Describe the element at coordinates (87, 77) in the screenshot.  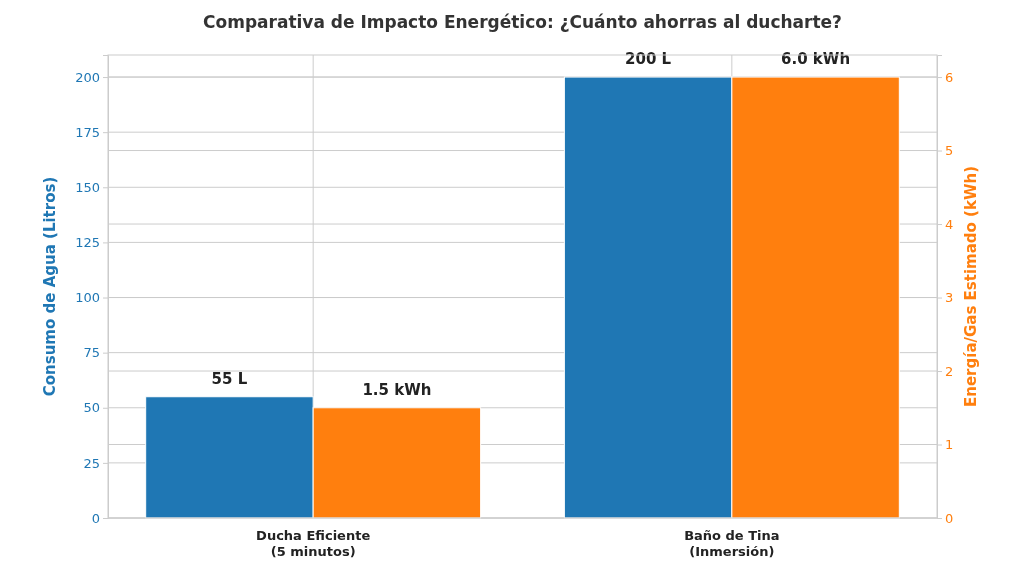
I see `y-tick-label: 200` at that location.